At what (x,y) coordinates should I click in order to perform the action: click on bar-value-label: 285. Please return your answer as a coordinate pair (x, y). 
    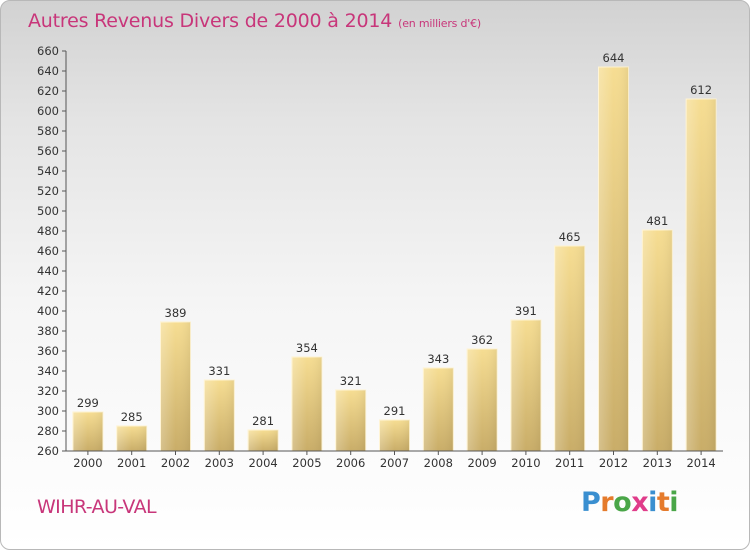
    Looking at the image, I should click on (132, 417).